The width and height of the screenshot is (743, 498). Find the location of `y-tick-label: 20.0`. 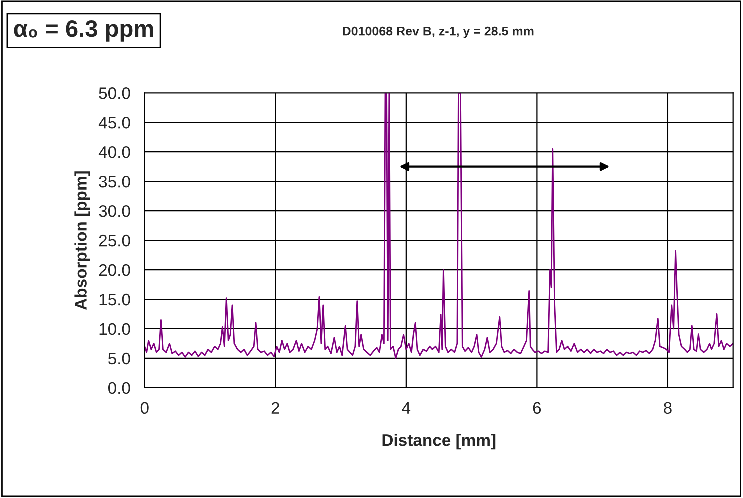

y-tick-label: 20.0 is located at coordinates (114, 270).